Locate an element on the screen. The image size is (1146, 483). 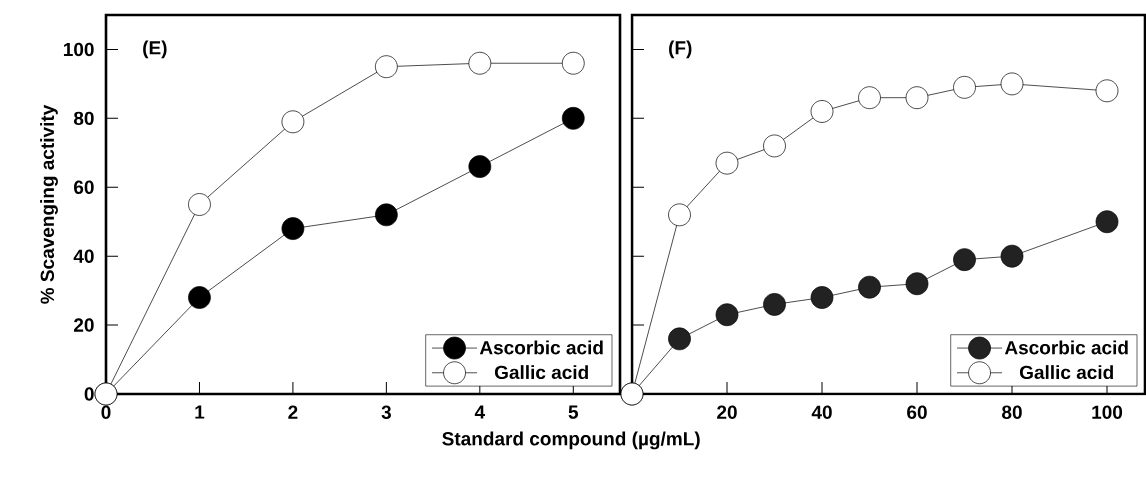
x-tick-label: 4 is located at coordinates (479, 412).